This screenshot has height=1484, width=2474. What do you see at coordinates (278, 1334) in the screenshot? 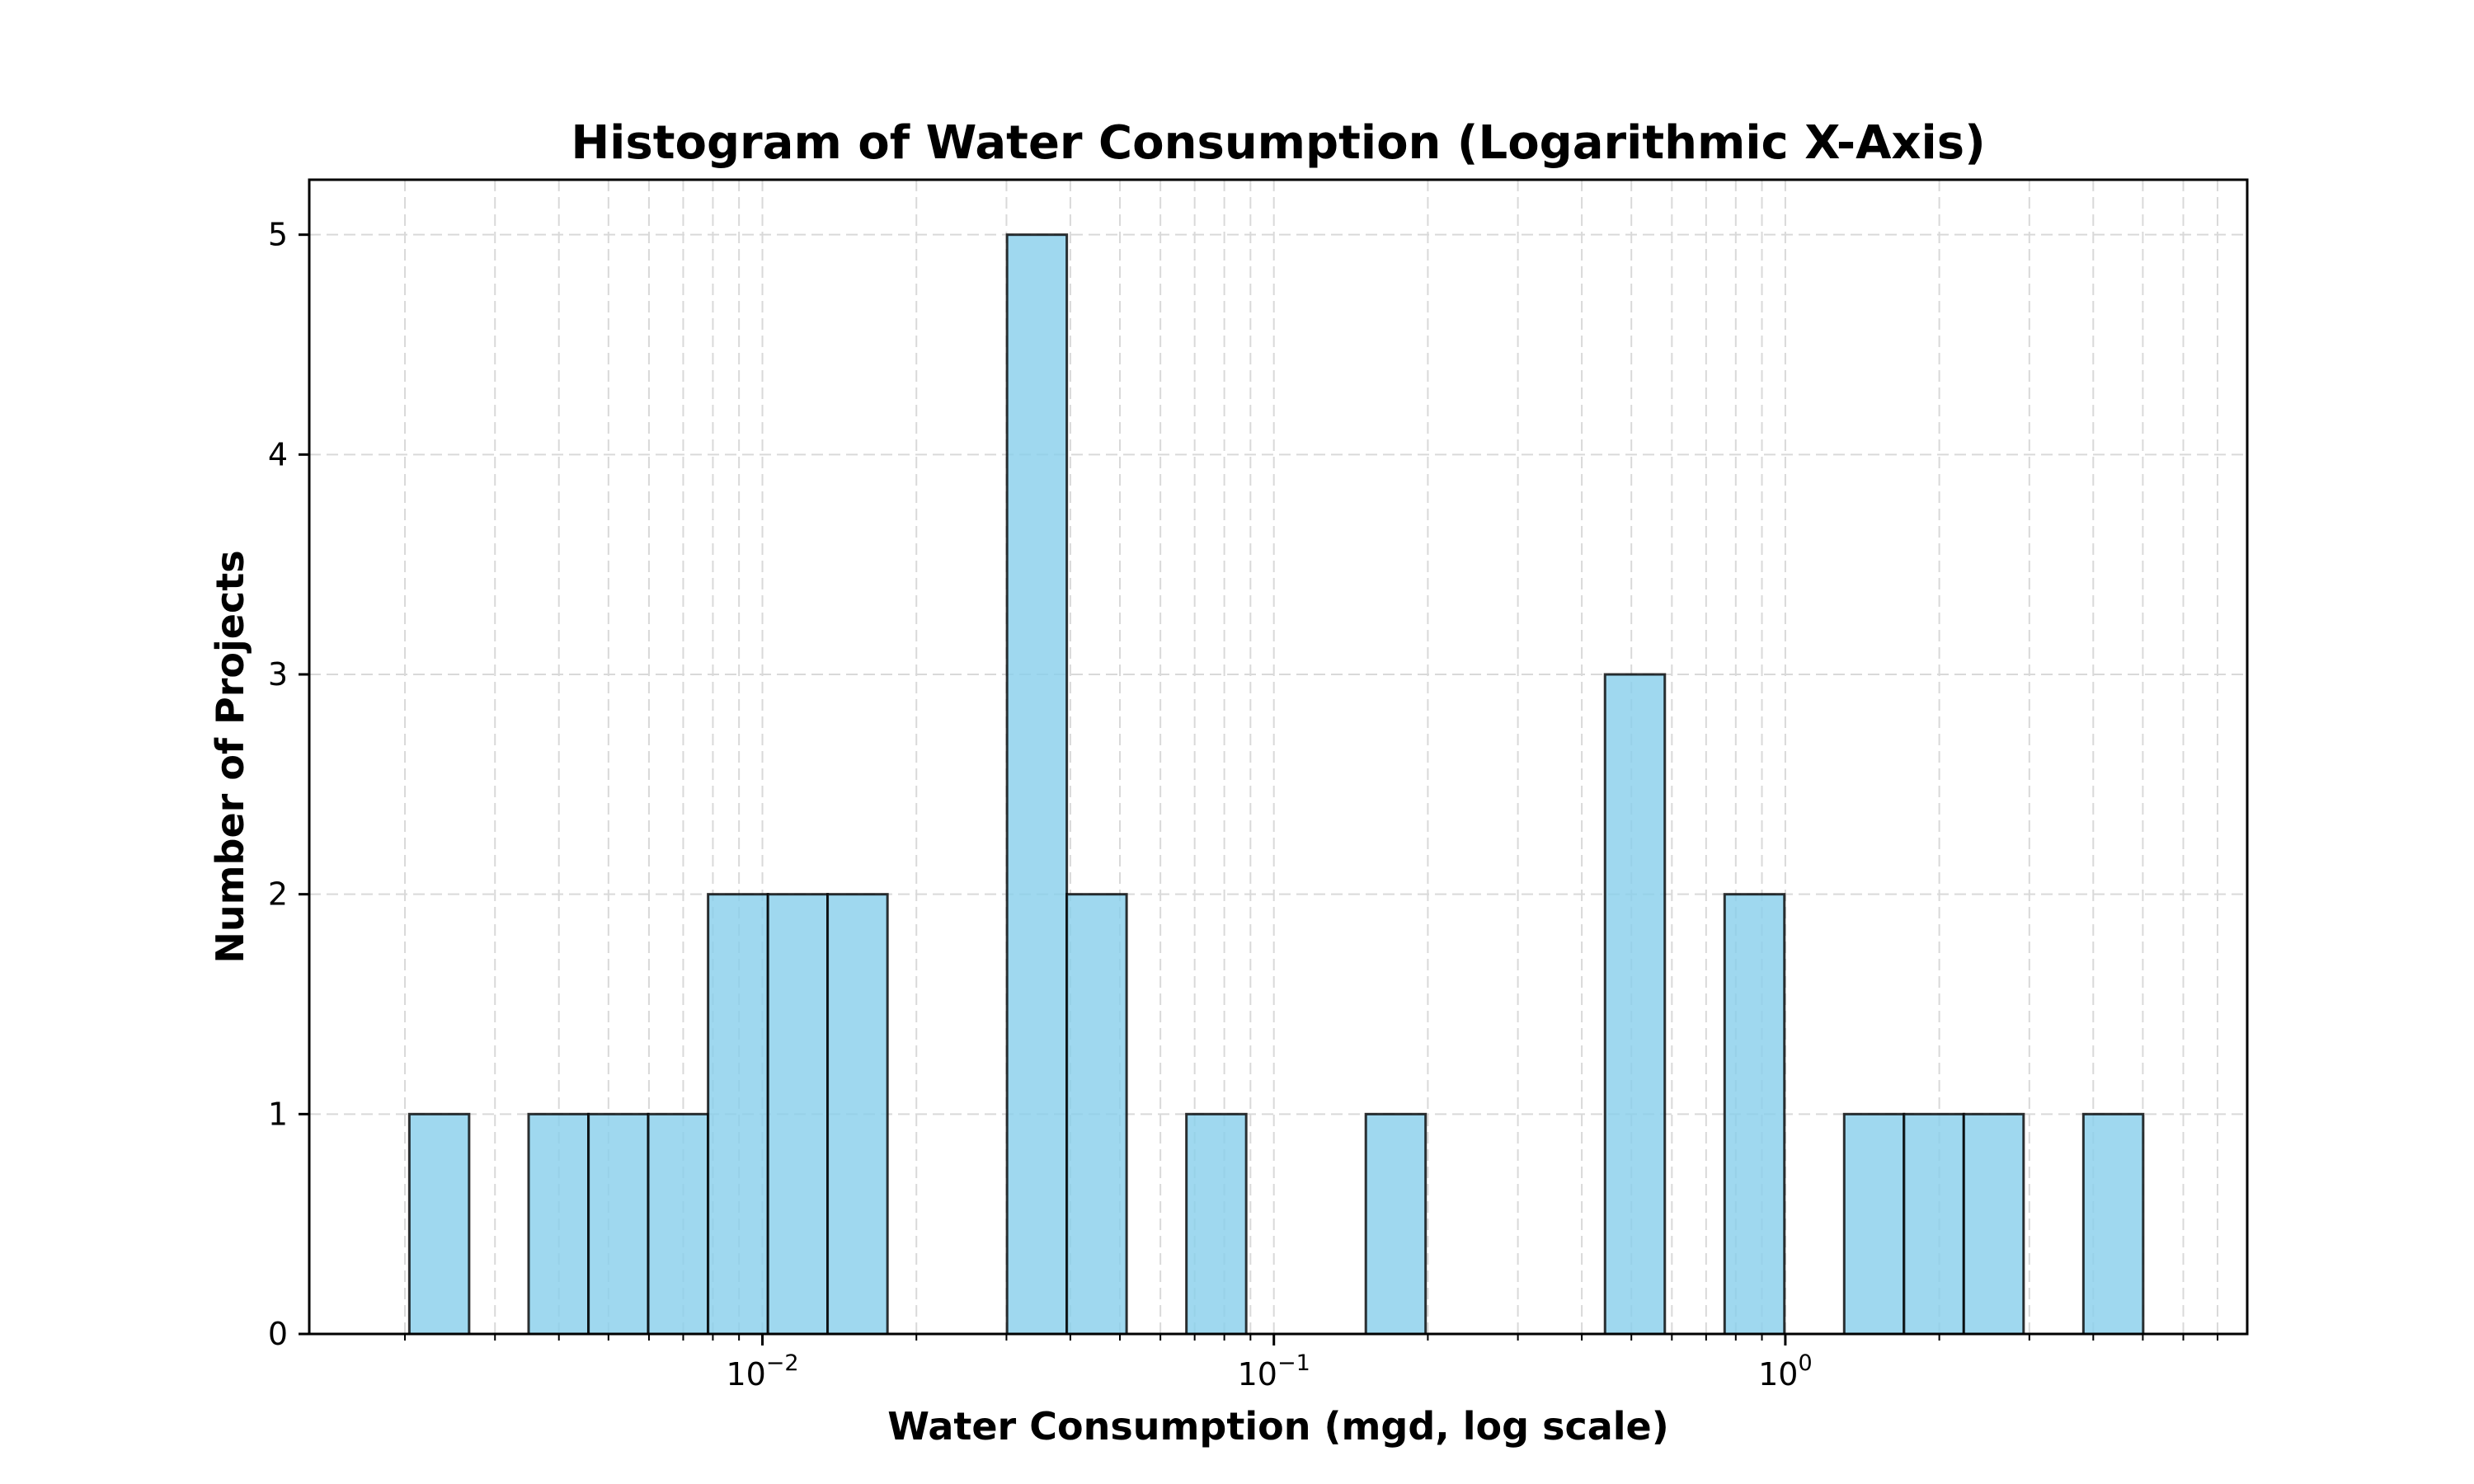
I see `y-tick-label: 0` at bounding box center [278, 1334].